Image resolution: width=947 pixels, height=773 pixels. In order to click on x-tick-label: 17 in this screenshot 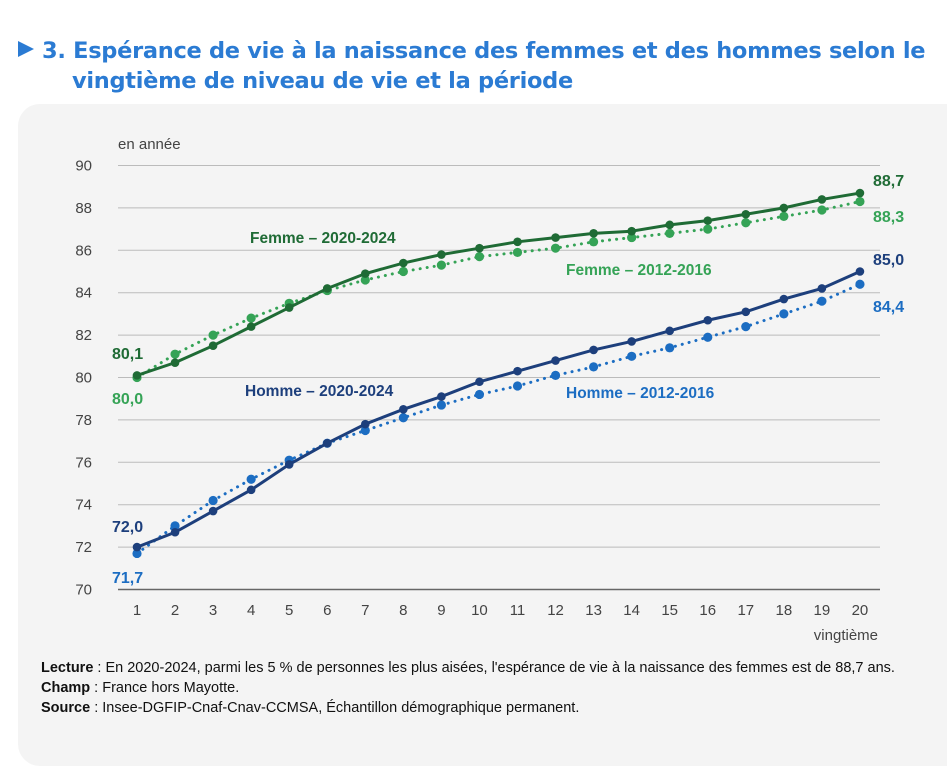, I will do `click(745, 610)`.